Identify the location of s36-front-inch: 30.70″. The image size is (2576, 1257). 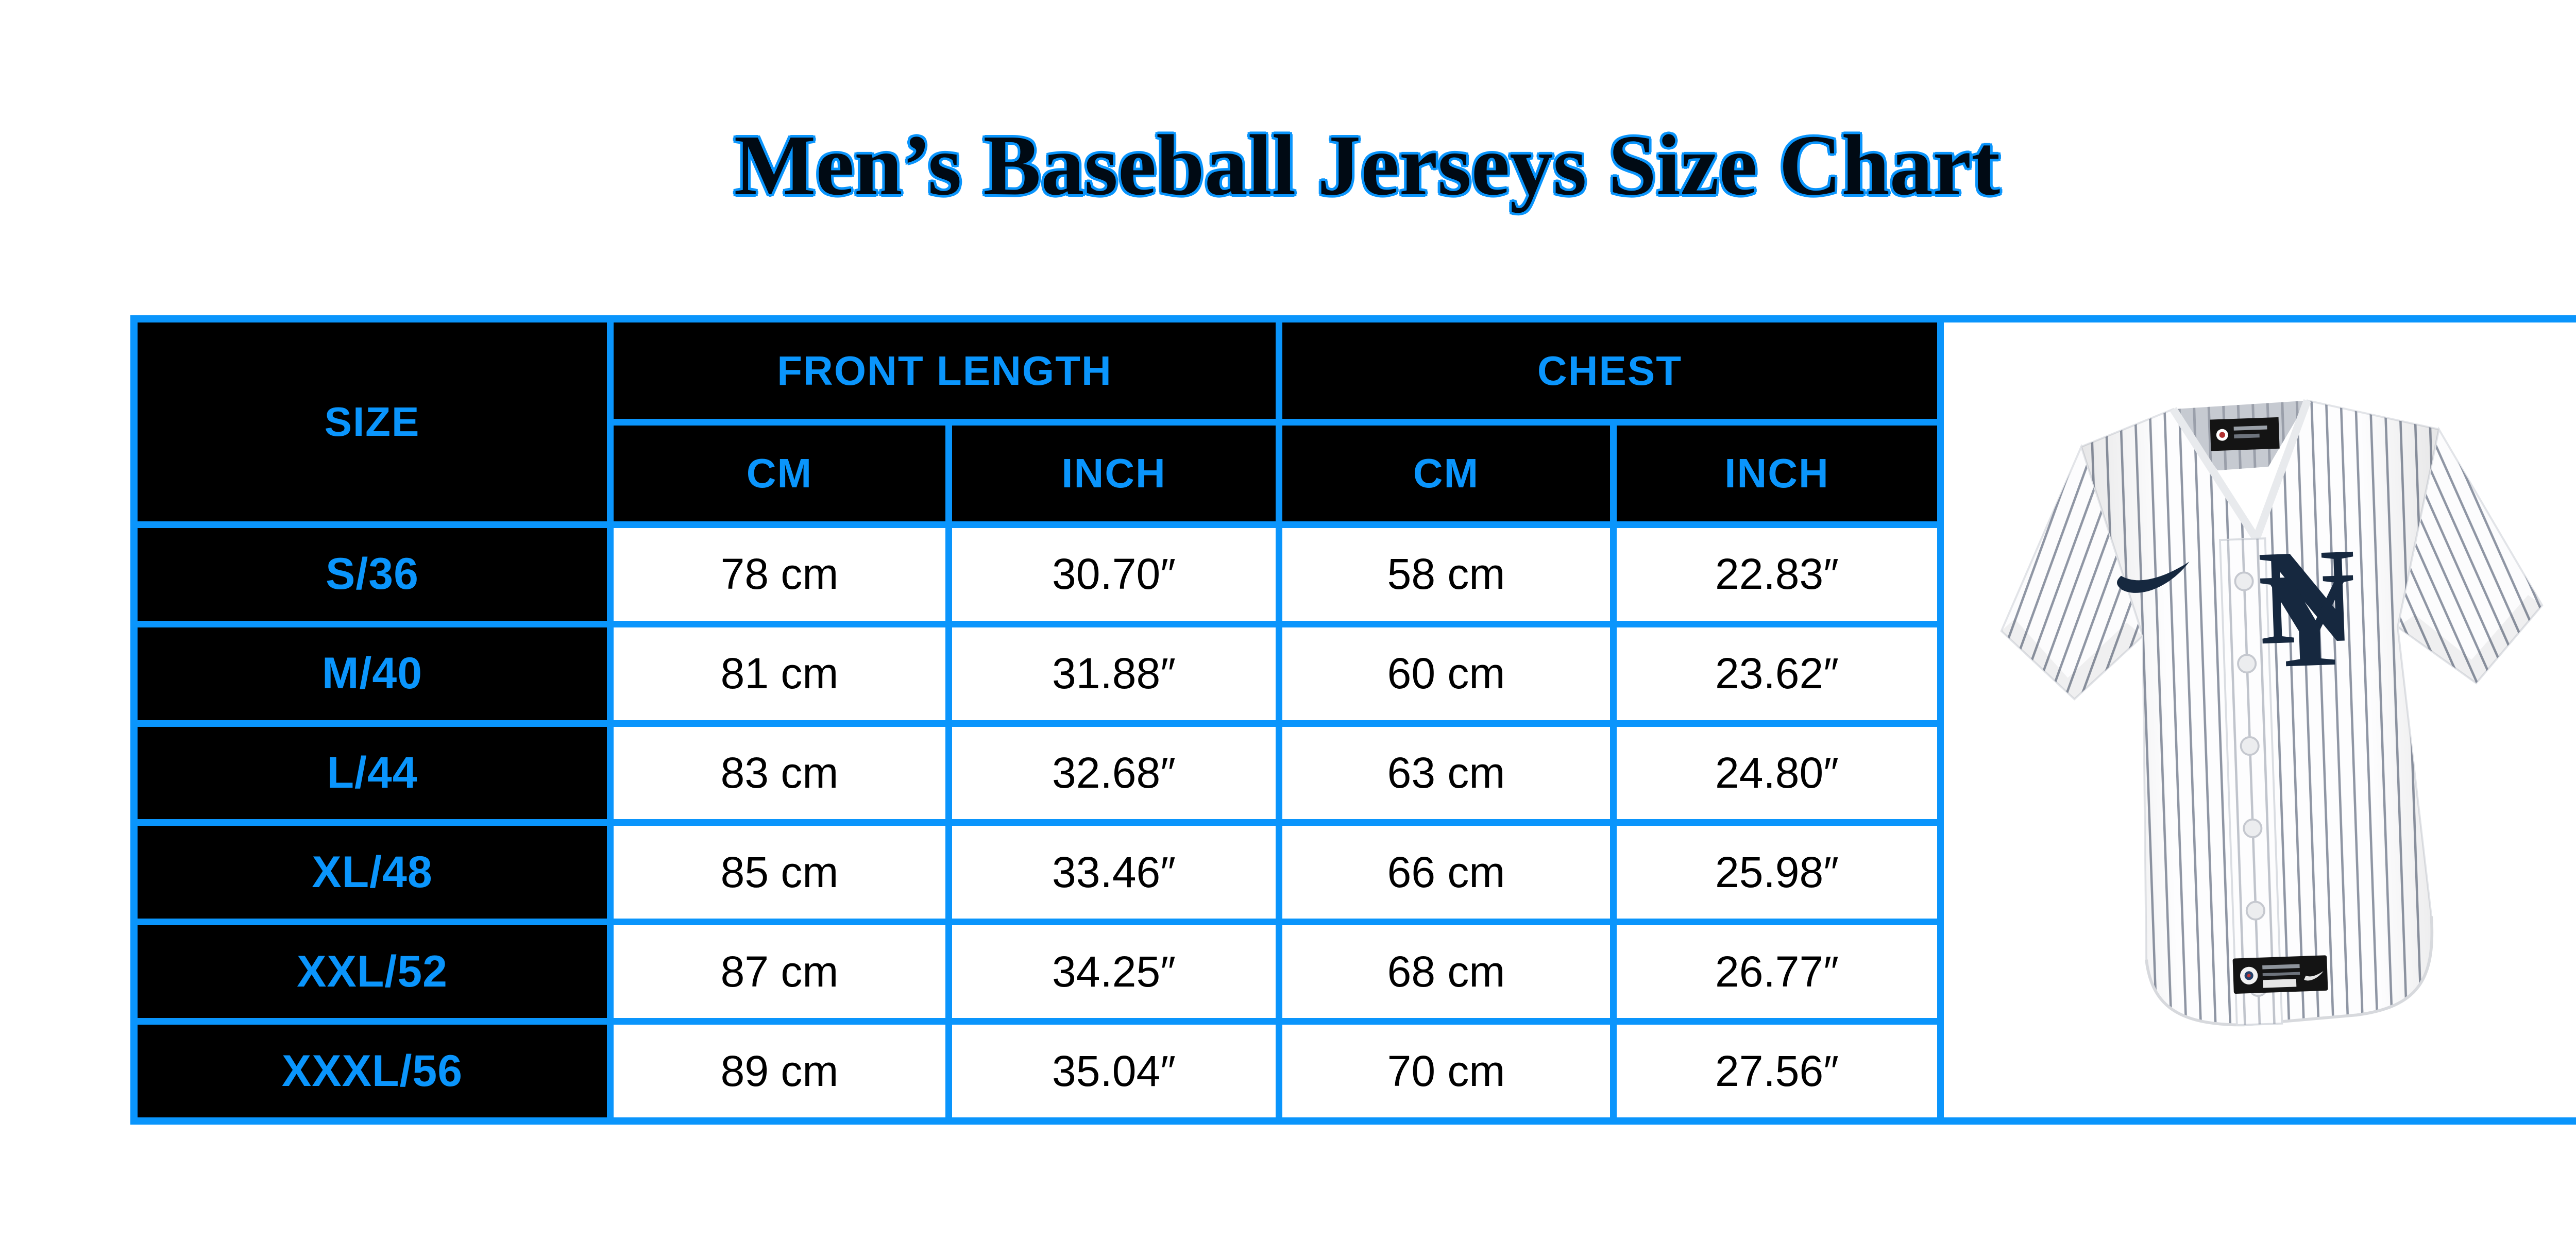
(1114, 575).